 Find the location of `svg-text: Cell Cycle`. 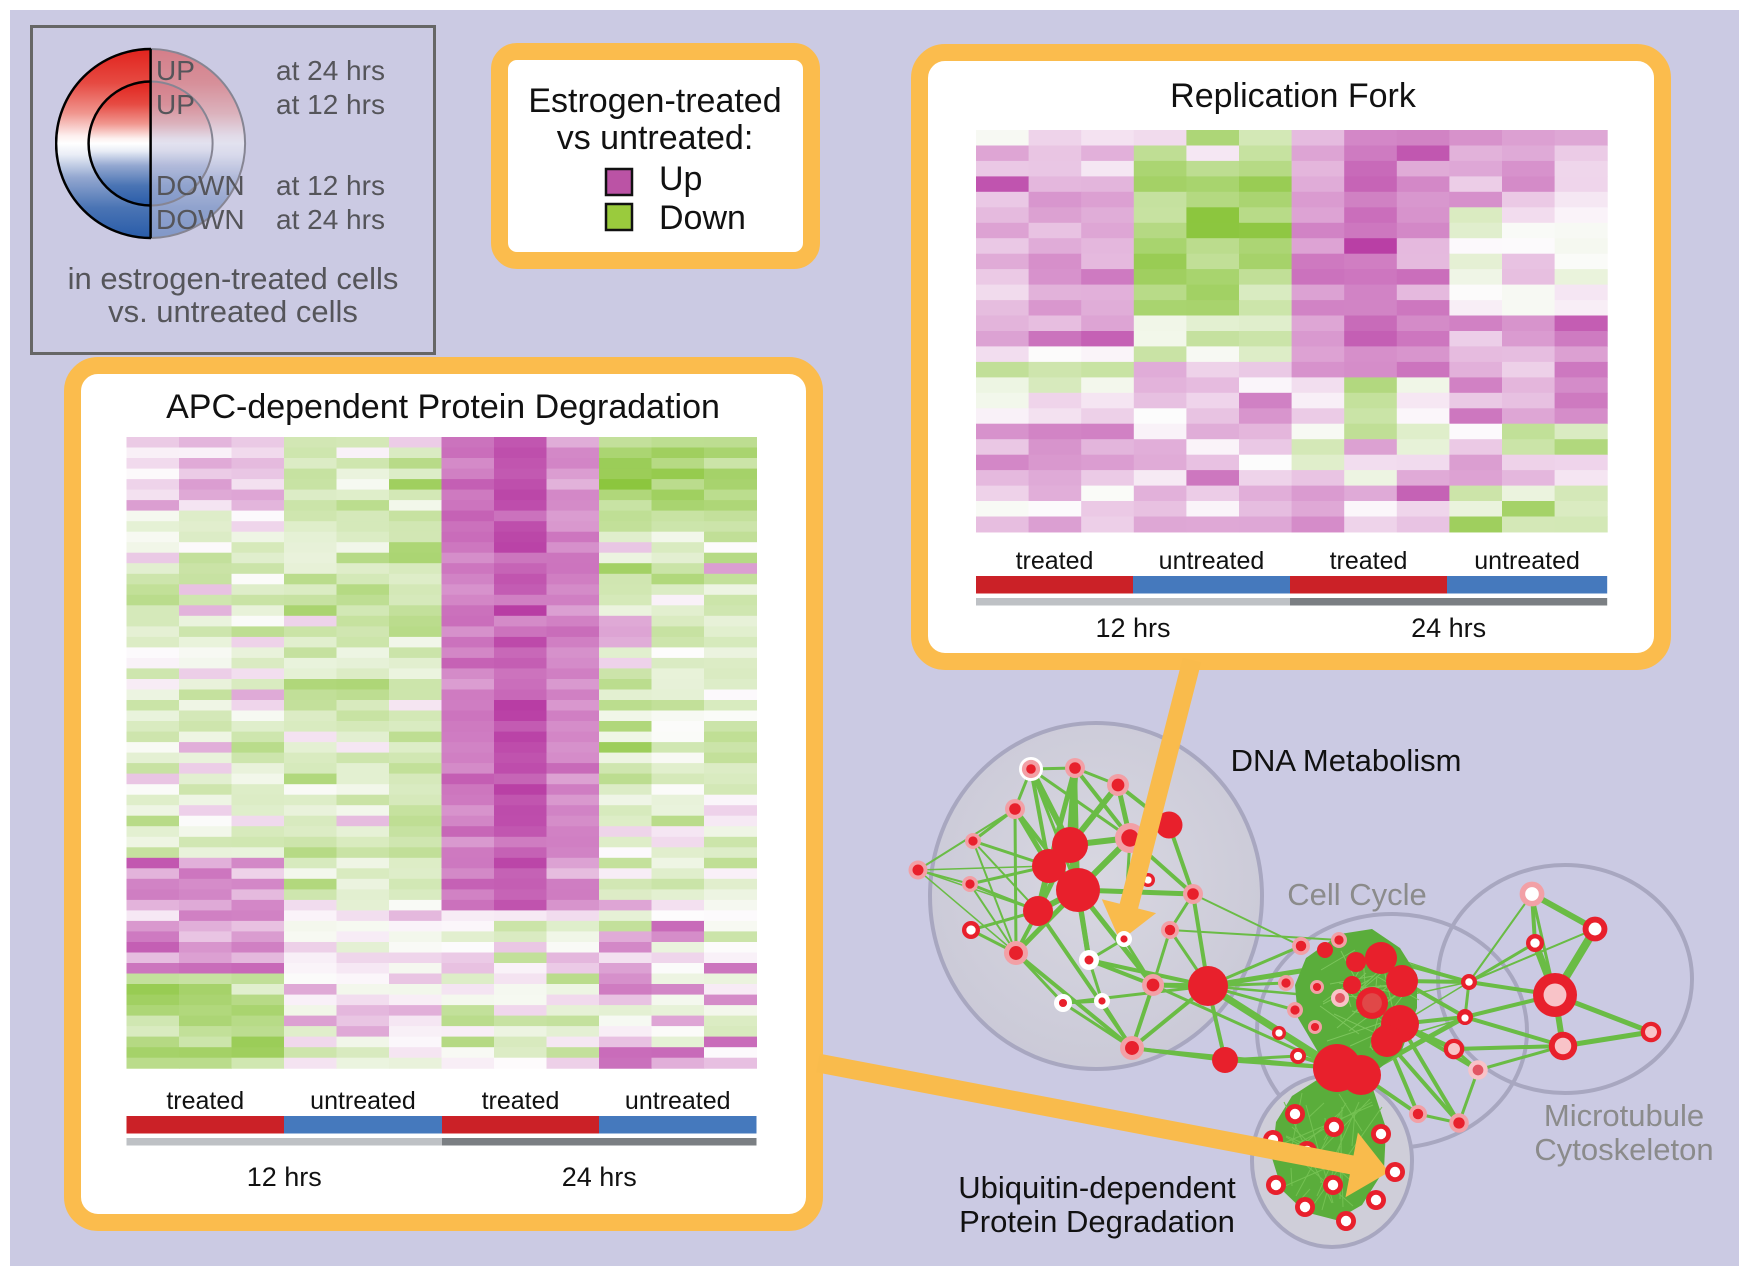

svg-text: Cell Cycle is located at coordinates (1357, 894).